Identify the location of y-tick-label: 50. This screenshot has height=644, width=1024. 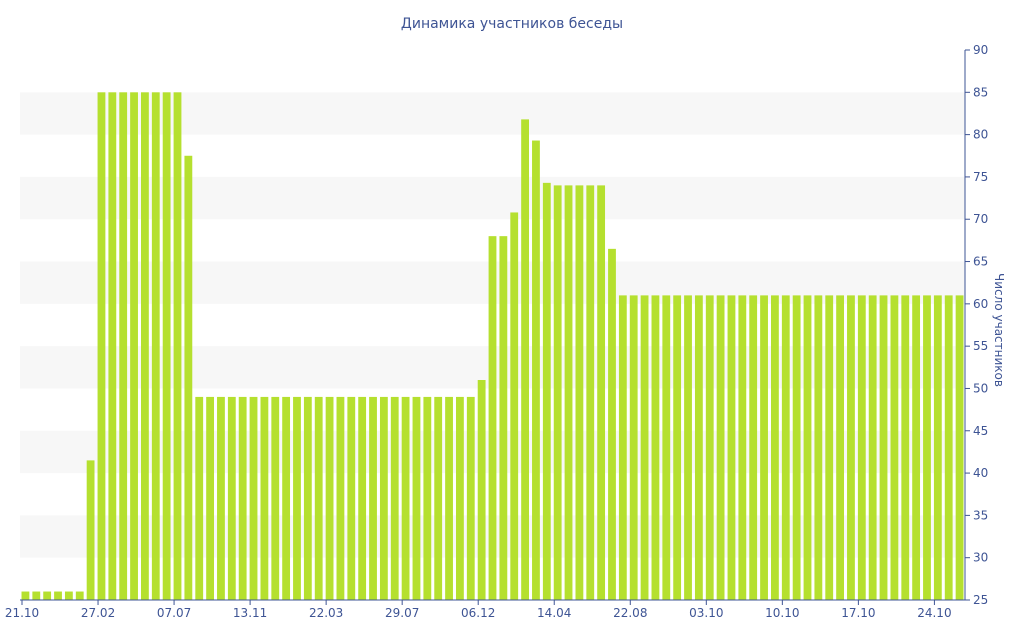
(980, 388).